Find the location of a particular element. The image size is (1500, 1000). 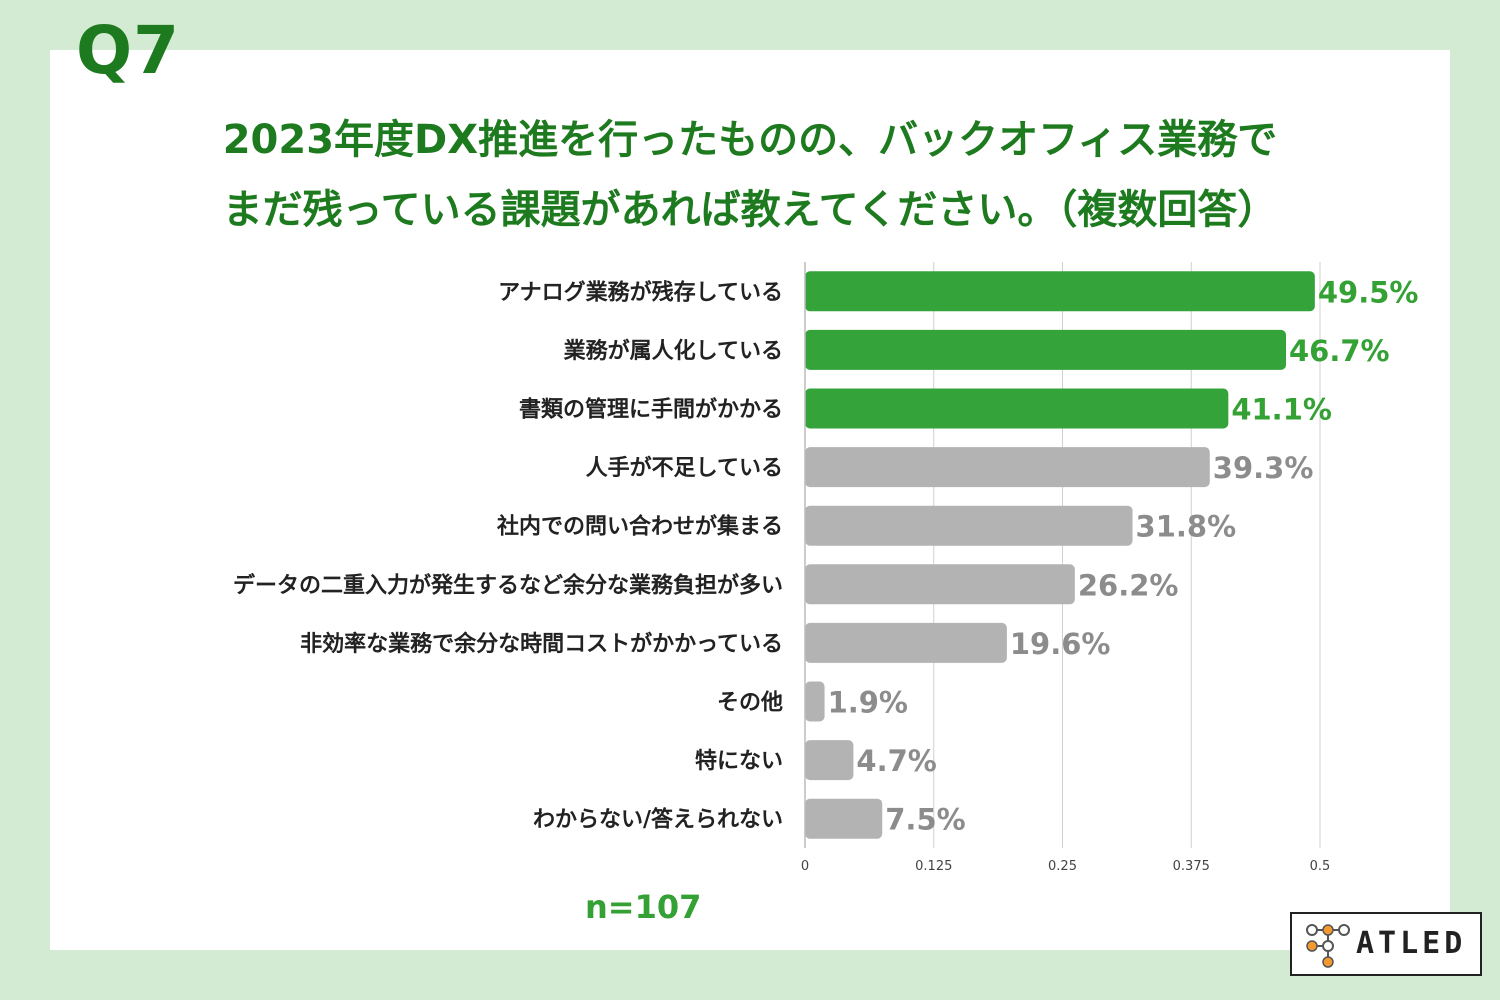

data-label: 41.1% is located at coordinates (1281, 410).